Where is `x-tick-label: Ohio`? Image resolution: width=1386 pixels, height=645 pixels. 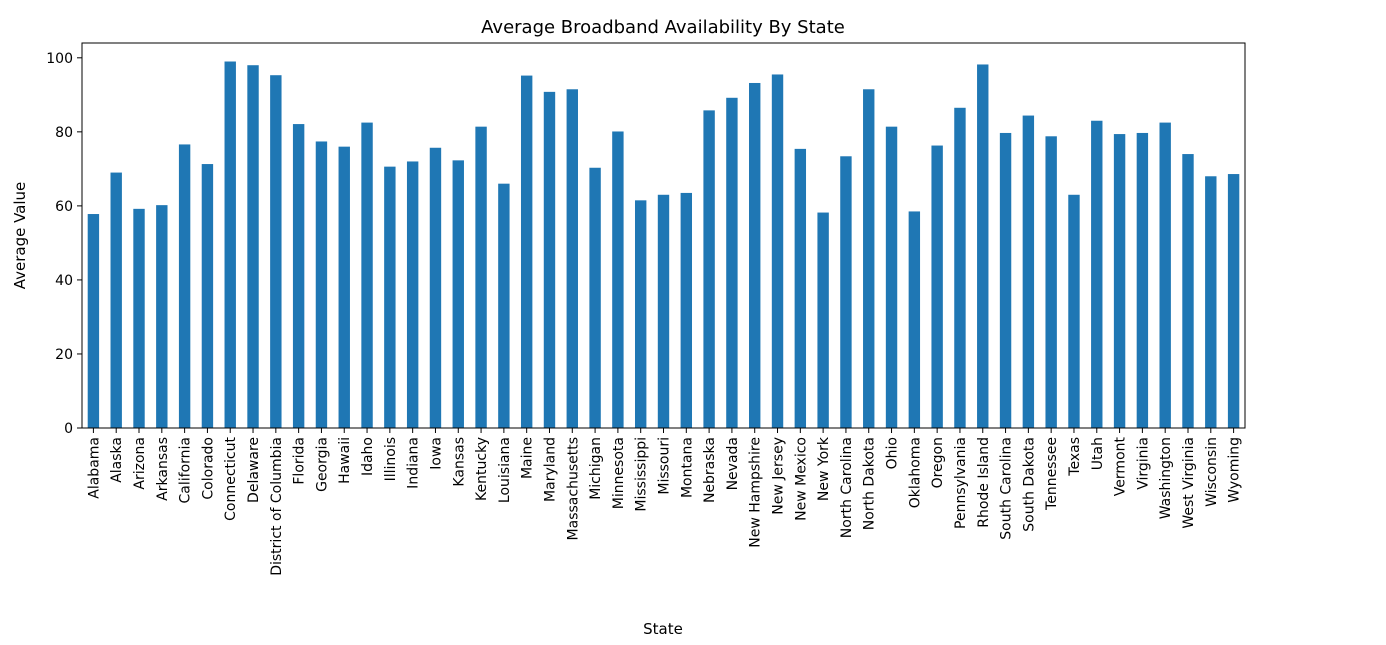 x-tick-label: Ohio is located at coordinates (893, 453).